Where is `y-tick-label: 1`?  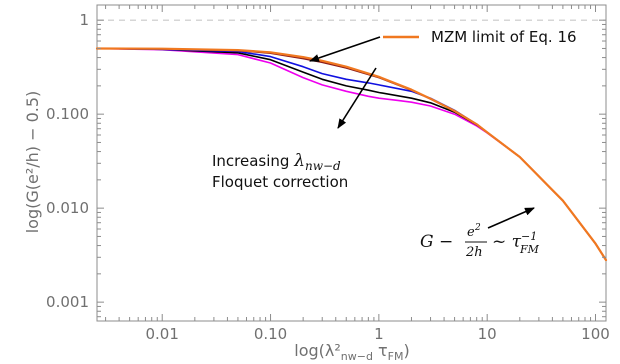
y-tick-label: 1 is located at coordinates (84, 20).